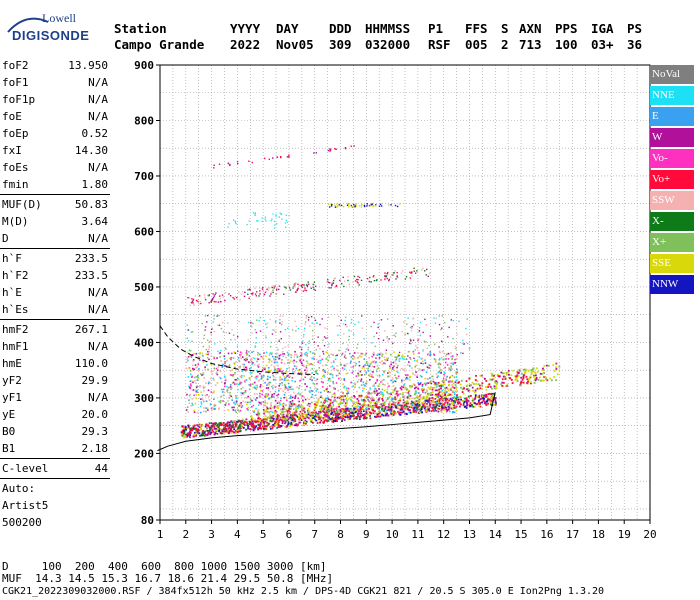 The height and width of the screenshot is (600, 700). I want to click on echo-point-hop3, so click(343, 206).